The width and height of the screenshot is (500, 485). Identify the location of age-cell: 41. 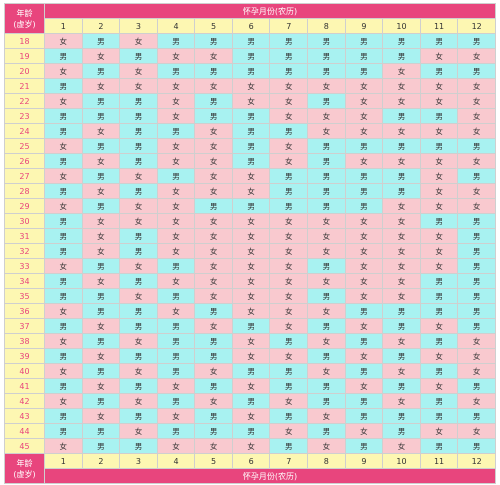
(24, 386).